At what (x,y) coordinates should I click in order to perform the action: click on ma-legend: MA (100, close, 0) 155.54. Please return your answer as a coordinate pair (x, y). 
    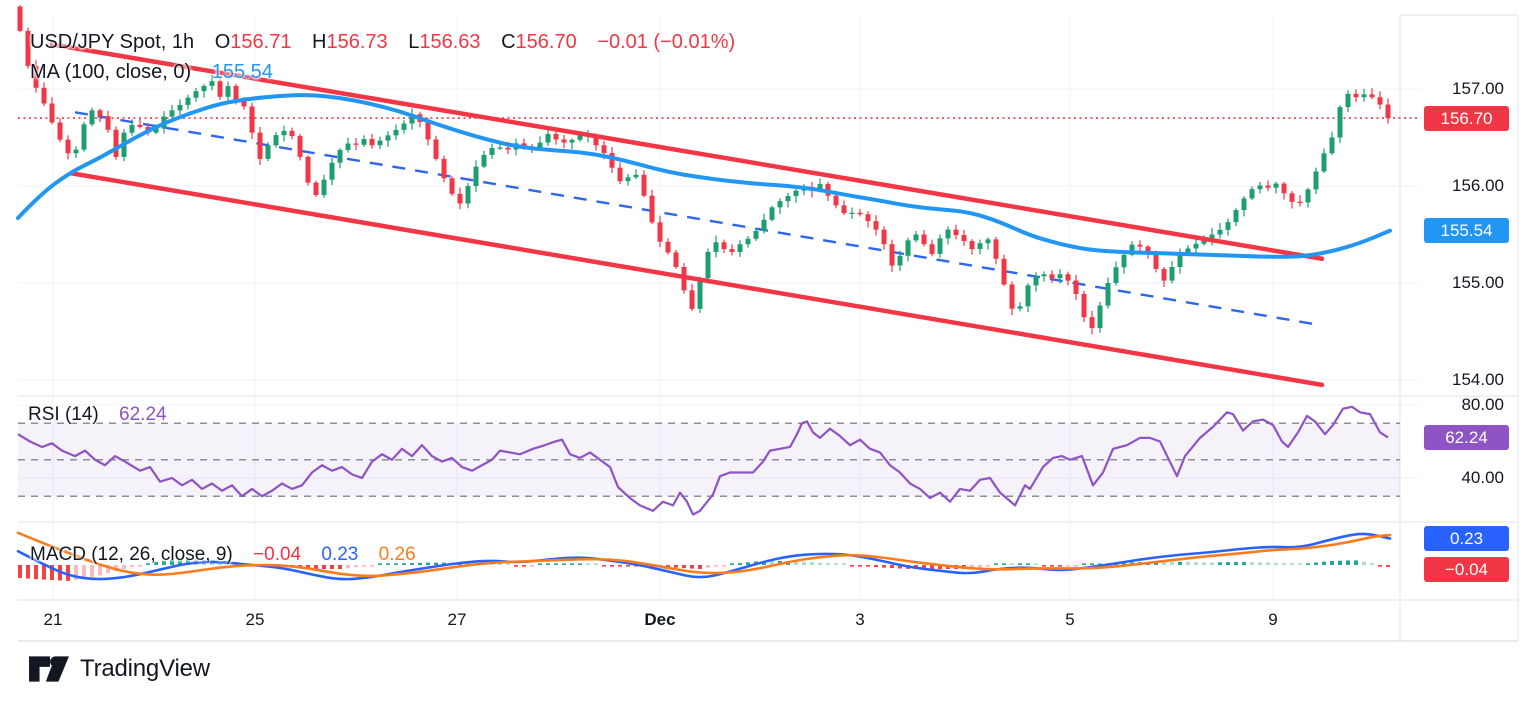
    Looking at the image, I should click on (151, 72).